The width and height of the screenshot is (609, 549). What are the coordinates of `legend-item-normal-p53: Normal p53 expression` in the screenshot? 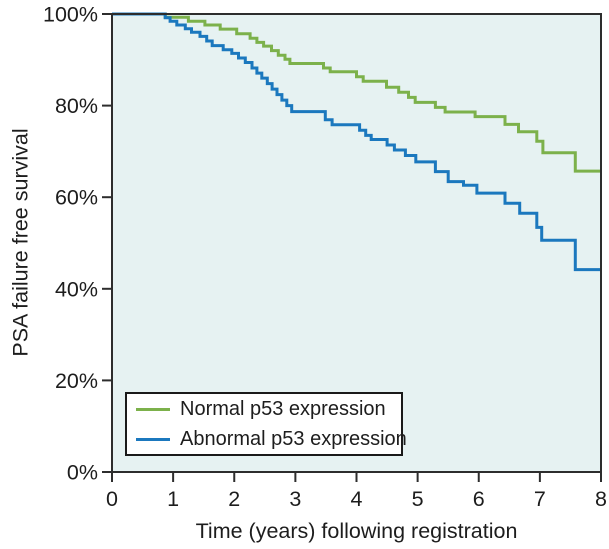 It's located at (268, 409).